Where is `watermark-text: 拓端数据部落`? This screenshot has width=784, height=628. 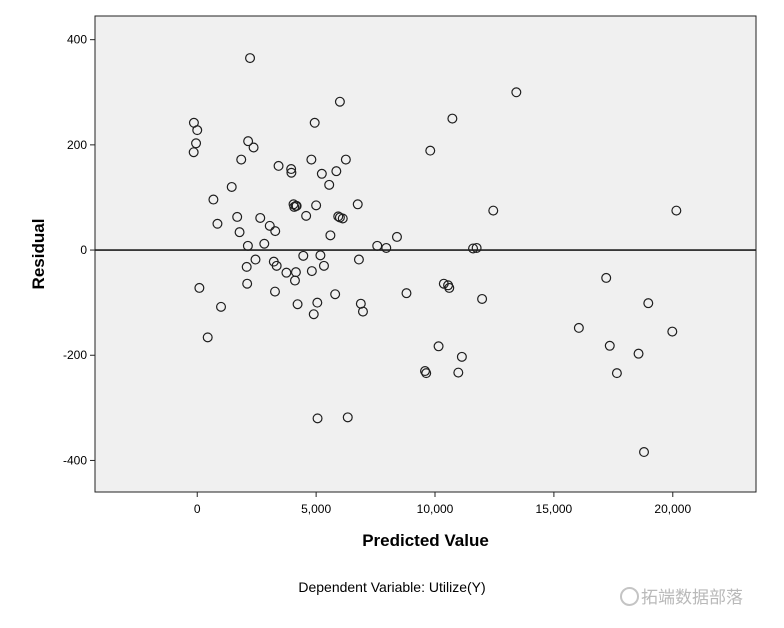 watermark-text: 拓端数据部落 is located at coordinates (692, 598).